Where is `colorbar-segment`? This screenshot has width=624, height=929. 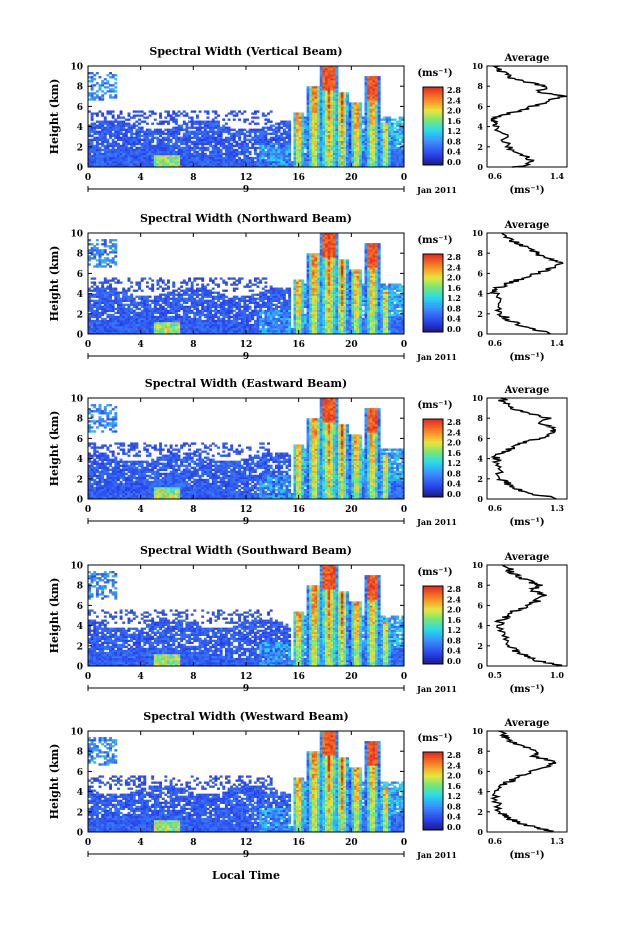
colorbar-segment is located at coordinates (433, 164).